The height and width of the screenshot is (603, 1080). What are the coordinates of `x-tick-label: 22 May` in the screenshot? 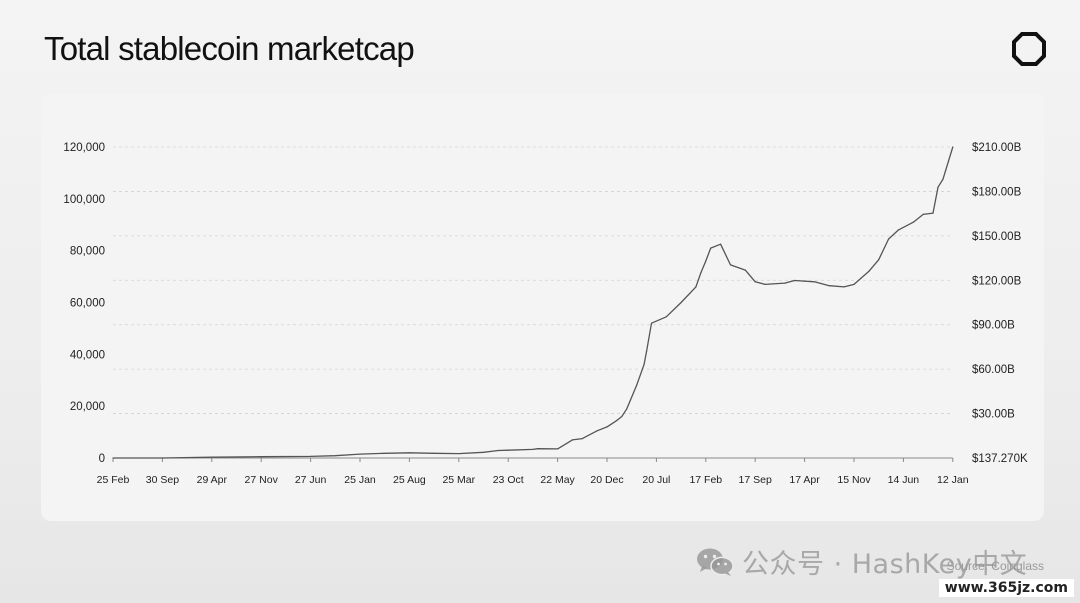 It's located at (557, 480).